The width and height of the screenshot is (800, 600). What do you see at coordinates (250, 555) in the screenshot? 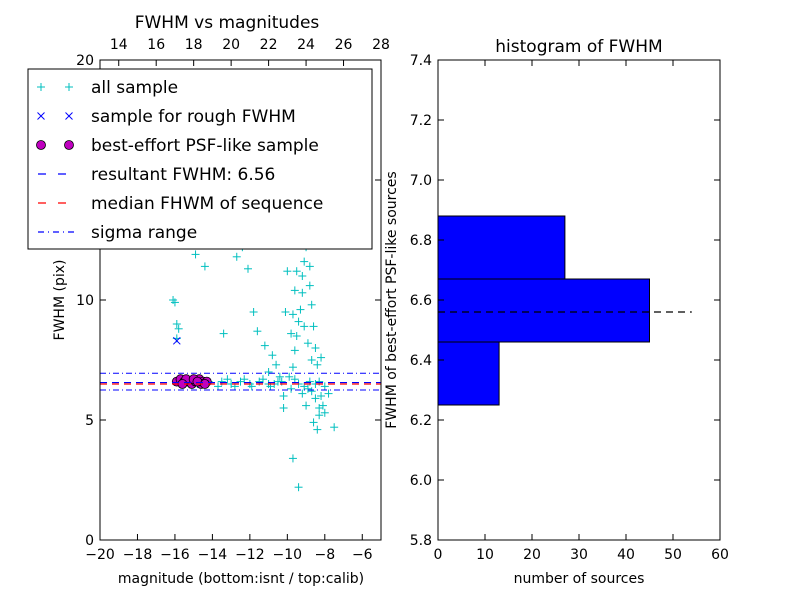
I see `scatter-x-tick-label: −12` at bounding box center [250, 555].